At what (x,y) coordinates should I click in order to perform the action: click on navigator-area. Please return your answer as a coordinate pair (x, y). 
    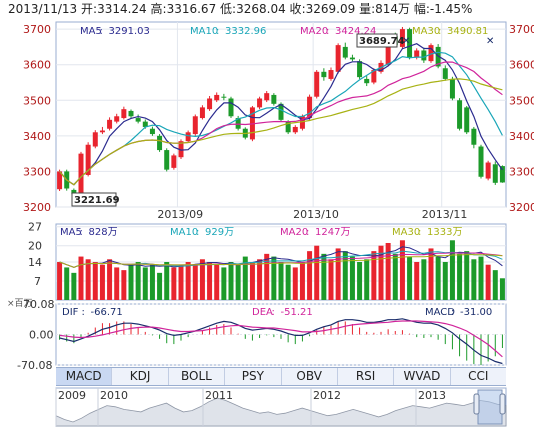
    Looking at the image, I should click on (281, 412).